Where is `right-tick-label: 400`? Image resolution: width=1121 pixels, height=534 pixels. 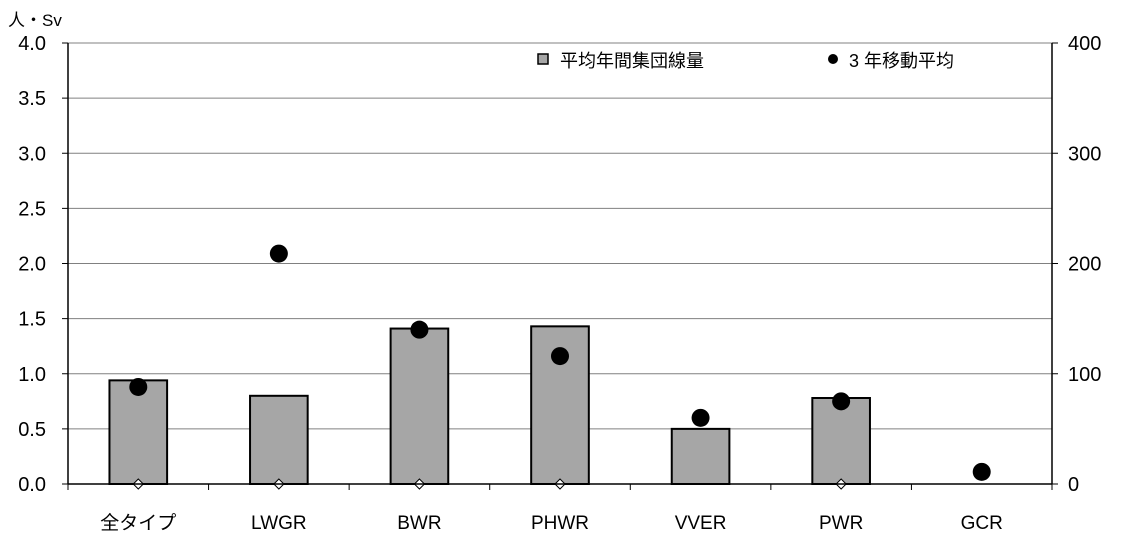
right-tick-label: 400 is located at coordinates (1084, 44).